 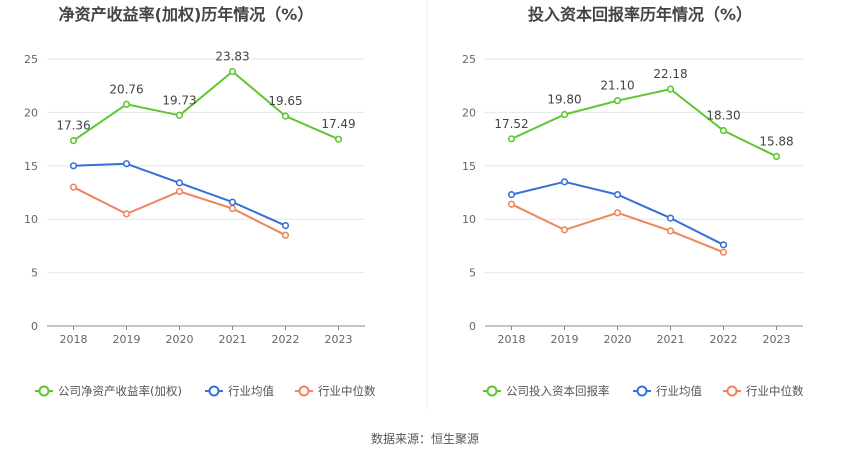 I want to click on data-label: 17.52, so click(x=511, y=124).